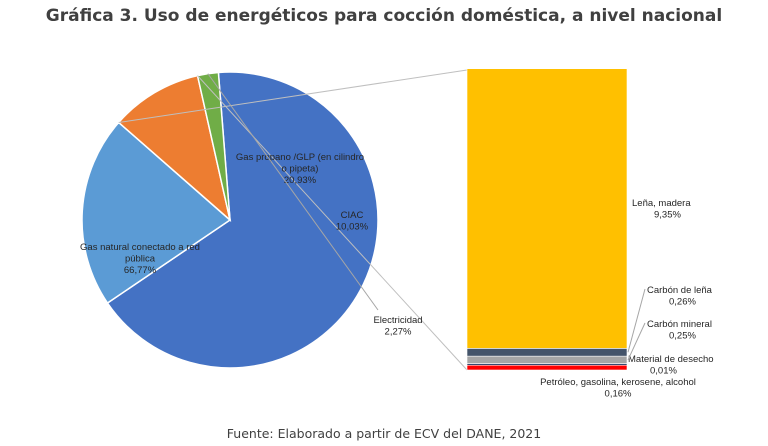  What do you see at coordinates (293, 96) in the screenshot?
I see `connector-line-top` at bounding box center [293, 96].